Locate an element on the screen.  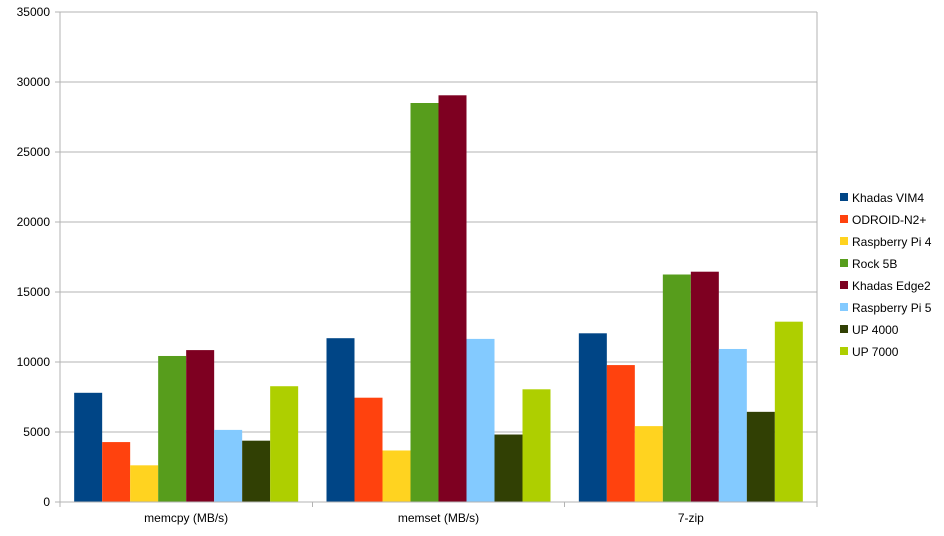
legend-label: ODROID-N2+ is located at coordinates (889, 220).